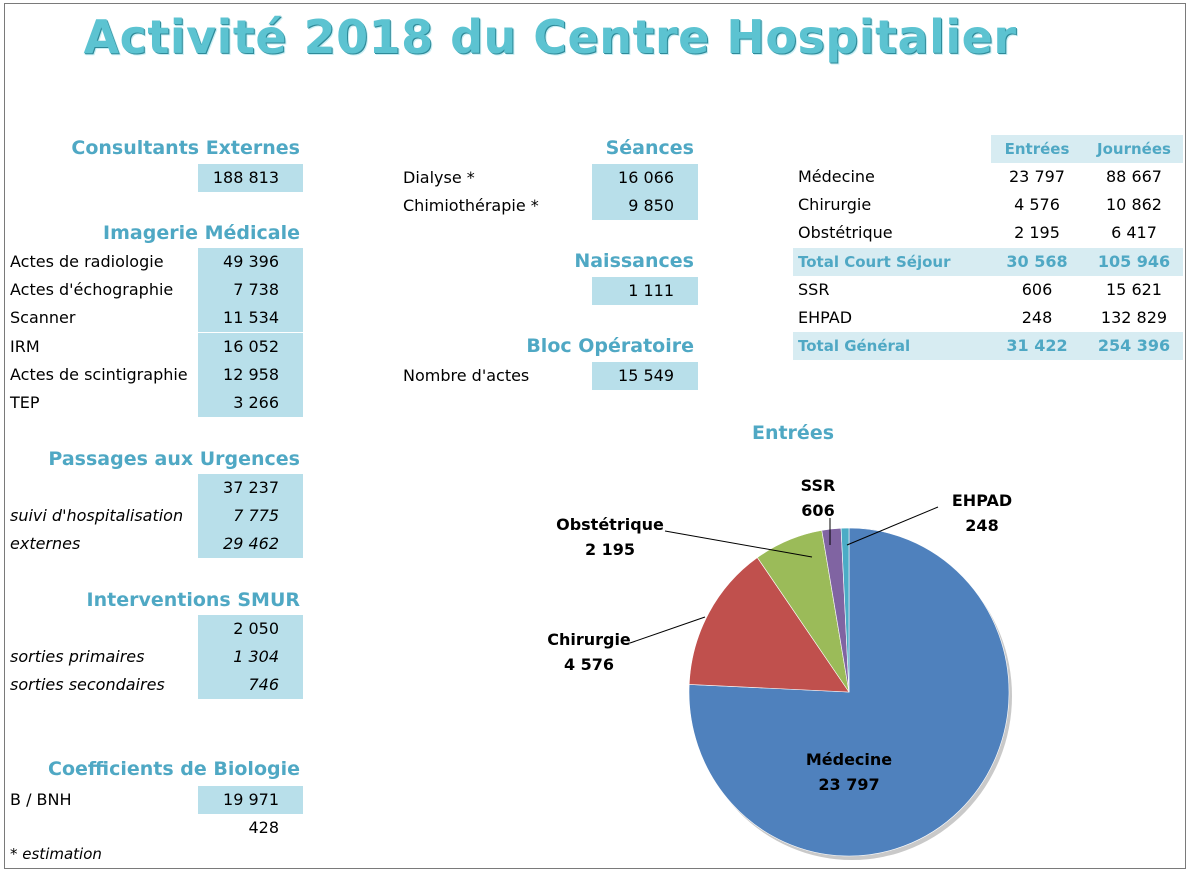 The height and width of the screenshot is (875, 1199). I want to click on smur-row-value: 746, so click(250, 685).